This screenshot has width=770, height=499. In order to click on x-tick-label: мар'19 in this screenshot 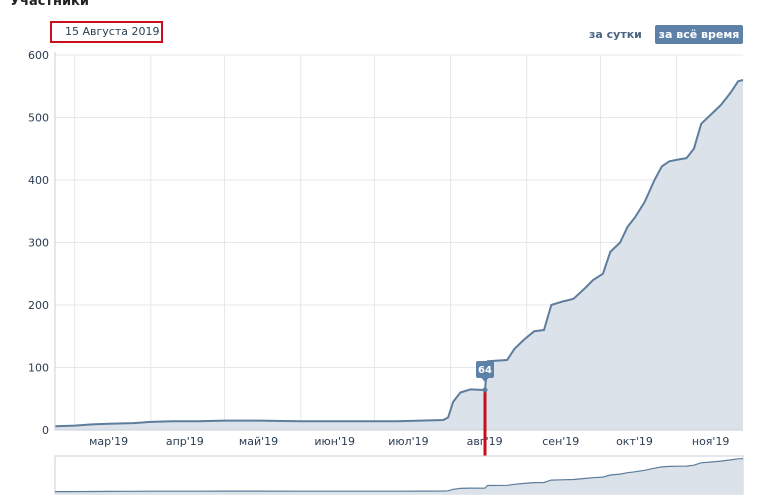, I will do `click(108, 441)`.